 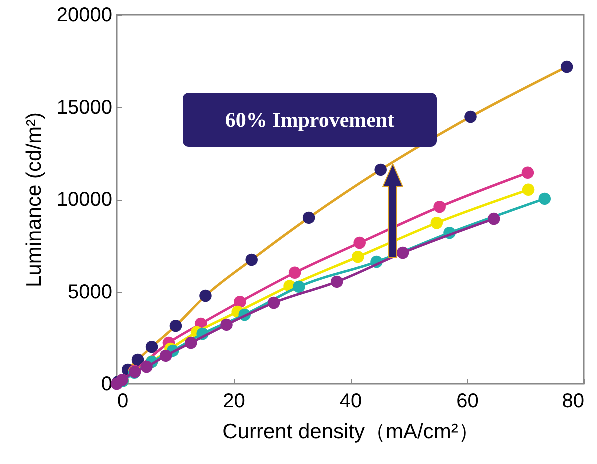 What do you see at coordinates (84, 200) in the screenshot?
I see `y-tick-label: 10000` at bounding box center [84, 200].